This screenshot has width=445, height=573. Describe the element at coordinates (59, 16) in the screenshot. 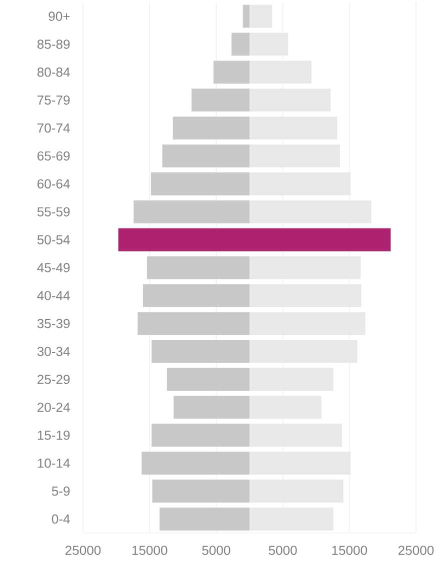

I see `y-tick-label: 90+` at that location.